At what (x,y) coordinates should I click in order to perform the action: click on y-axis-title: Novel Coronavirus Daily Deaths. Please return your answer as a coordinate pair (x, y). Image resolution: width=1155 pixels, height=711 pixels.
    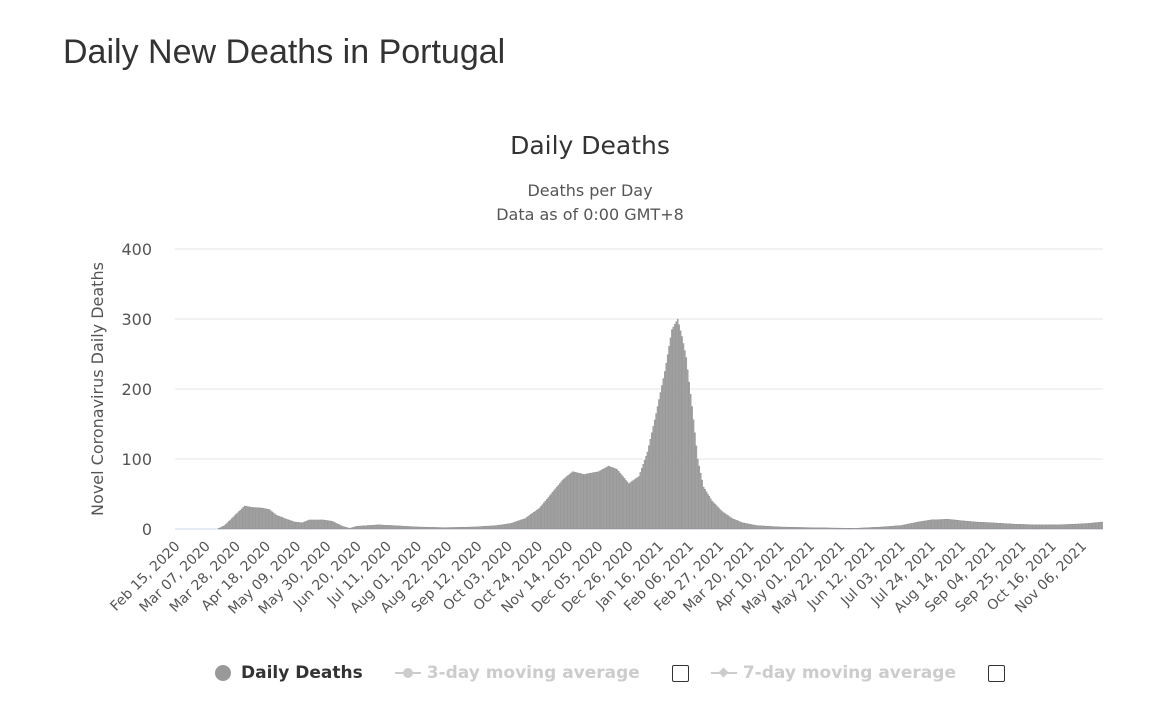
    Looking at the image, I should click on (97, 389).